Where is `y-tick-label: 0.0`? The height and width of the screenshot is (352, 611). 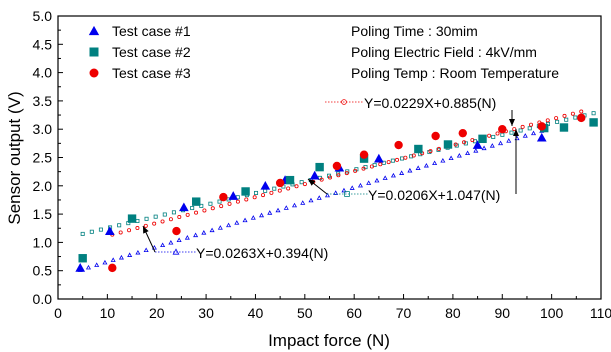 y-tick-label: 0.0 is located at coordinates (43, 299).